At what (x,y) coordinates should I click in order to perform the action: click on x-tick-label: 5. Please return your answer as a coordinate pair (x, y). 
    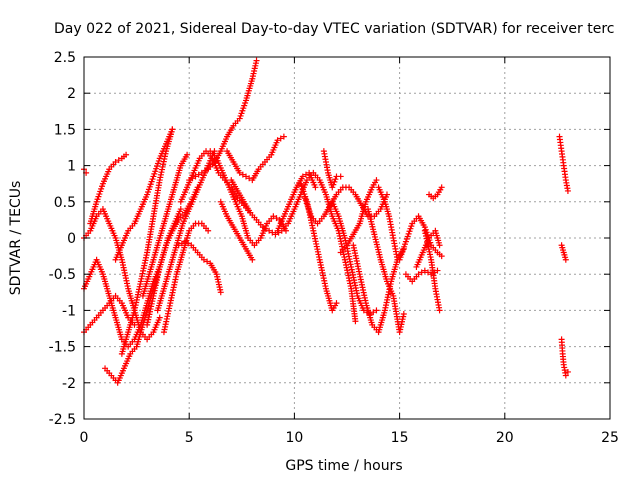
    Looking at the image, I should click on (189, 438).